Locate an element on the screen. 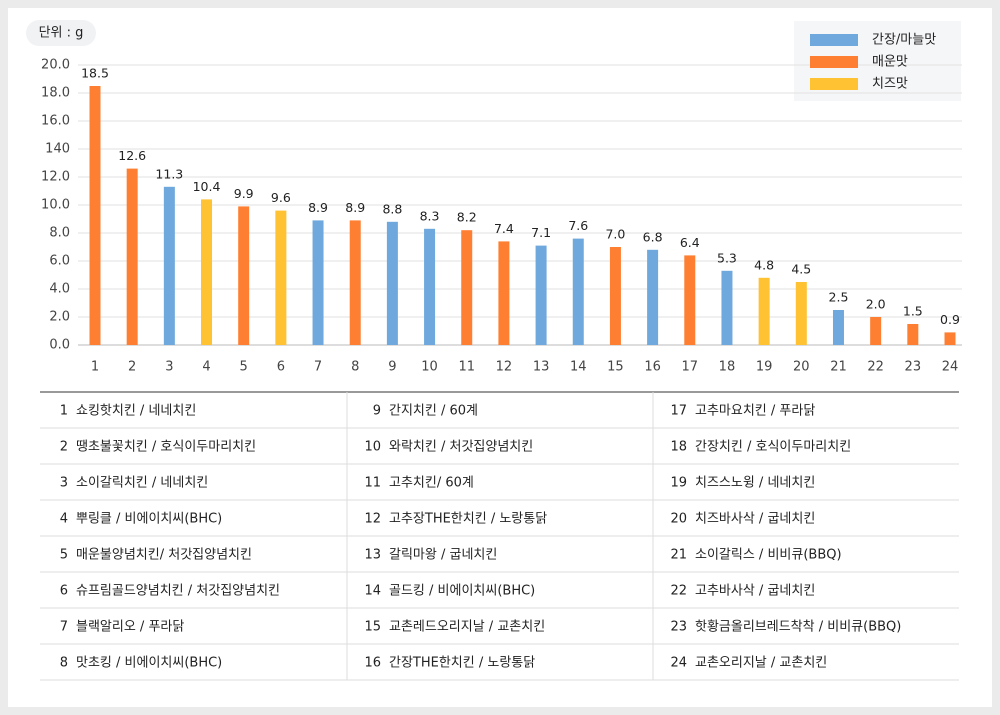 The width and height of the screenshot is (1000, 715). value-label: 9.6 is located at coordinates (281, 197).